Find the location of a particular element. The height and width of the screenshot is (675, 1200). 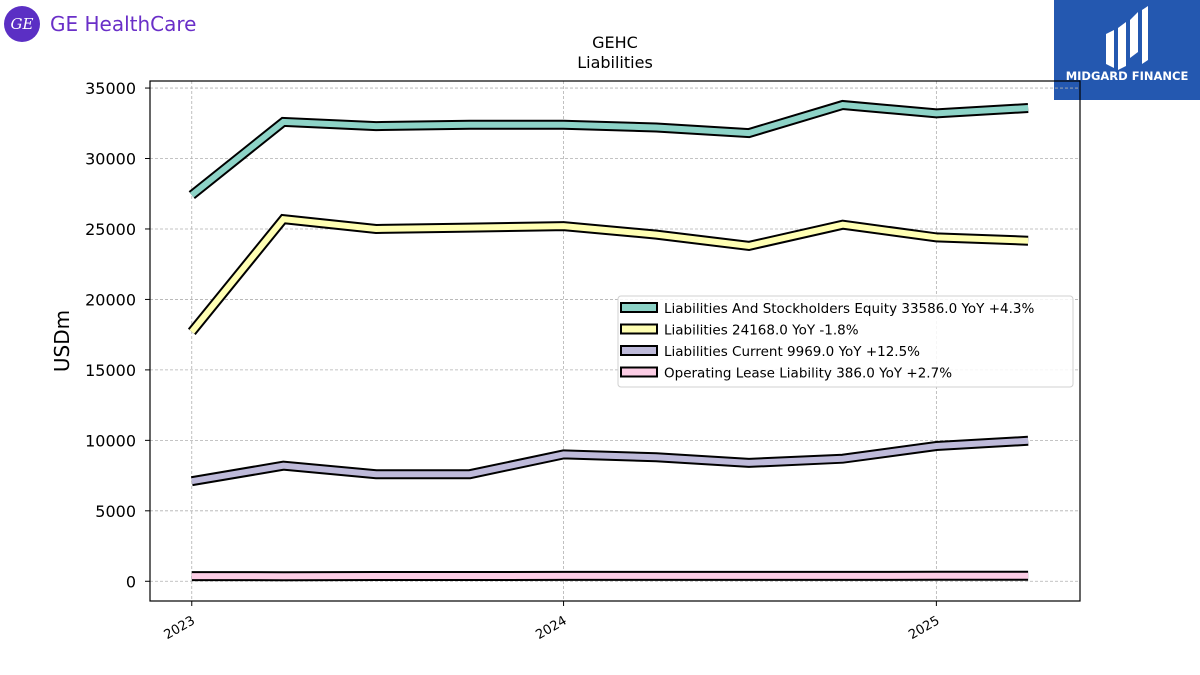

midgard-finance-wordmark: MIDGARD FINANCE is located at coordinates (1127, 76).